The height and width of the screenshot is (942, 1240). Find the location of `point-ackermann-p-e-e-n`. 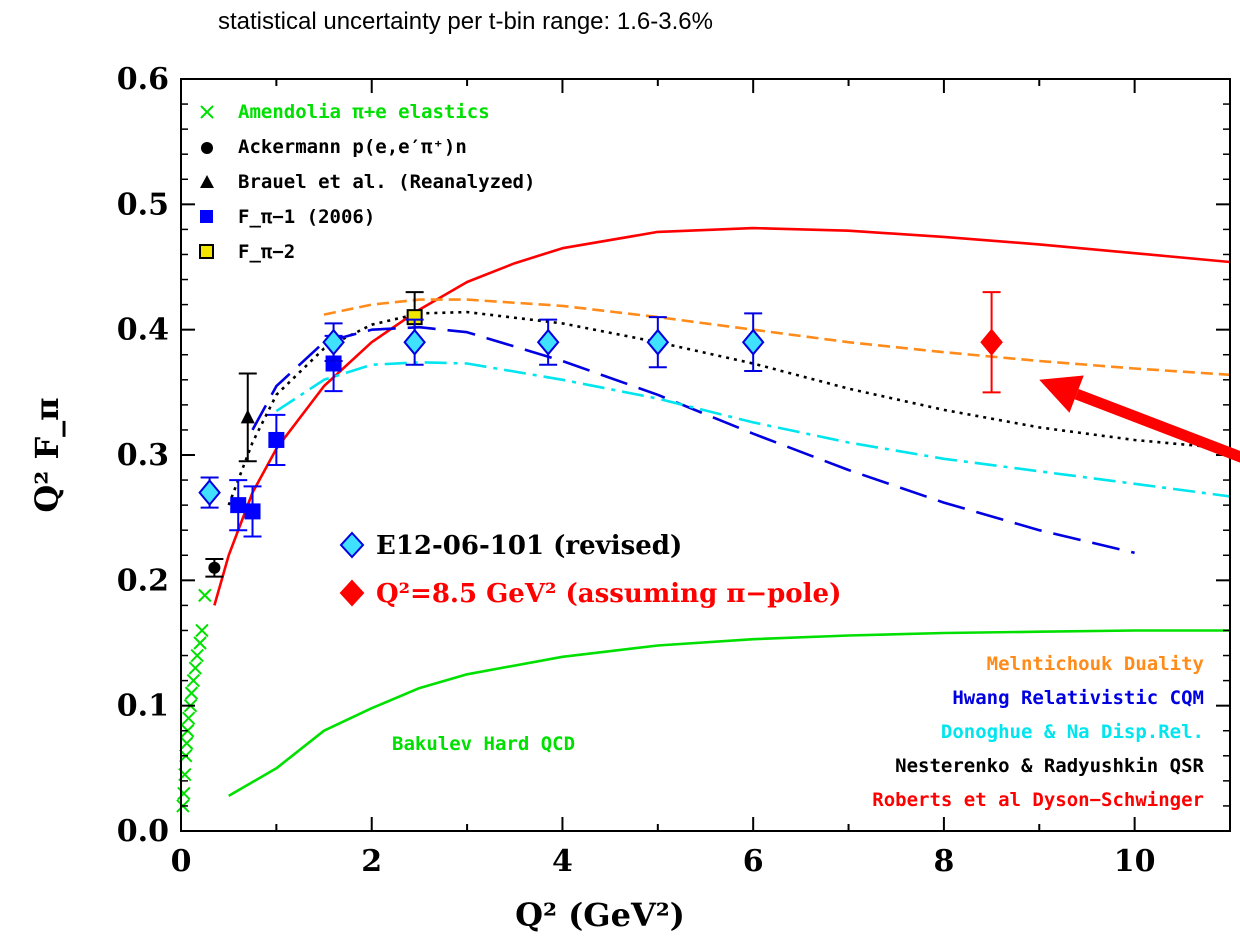

point-ackermann-p-e-e-n is located at coordinates (214, 567).